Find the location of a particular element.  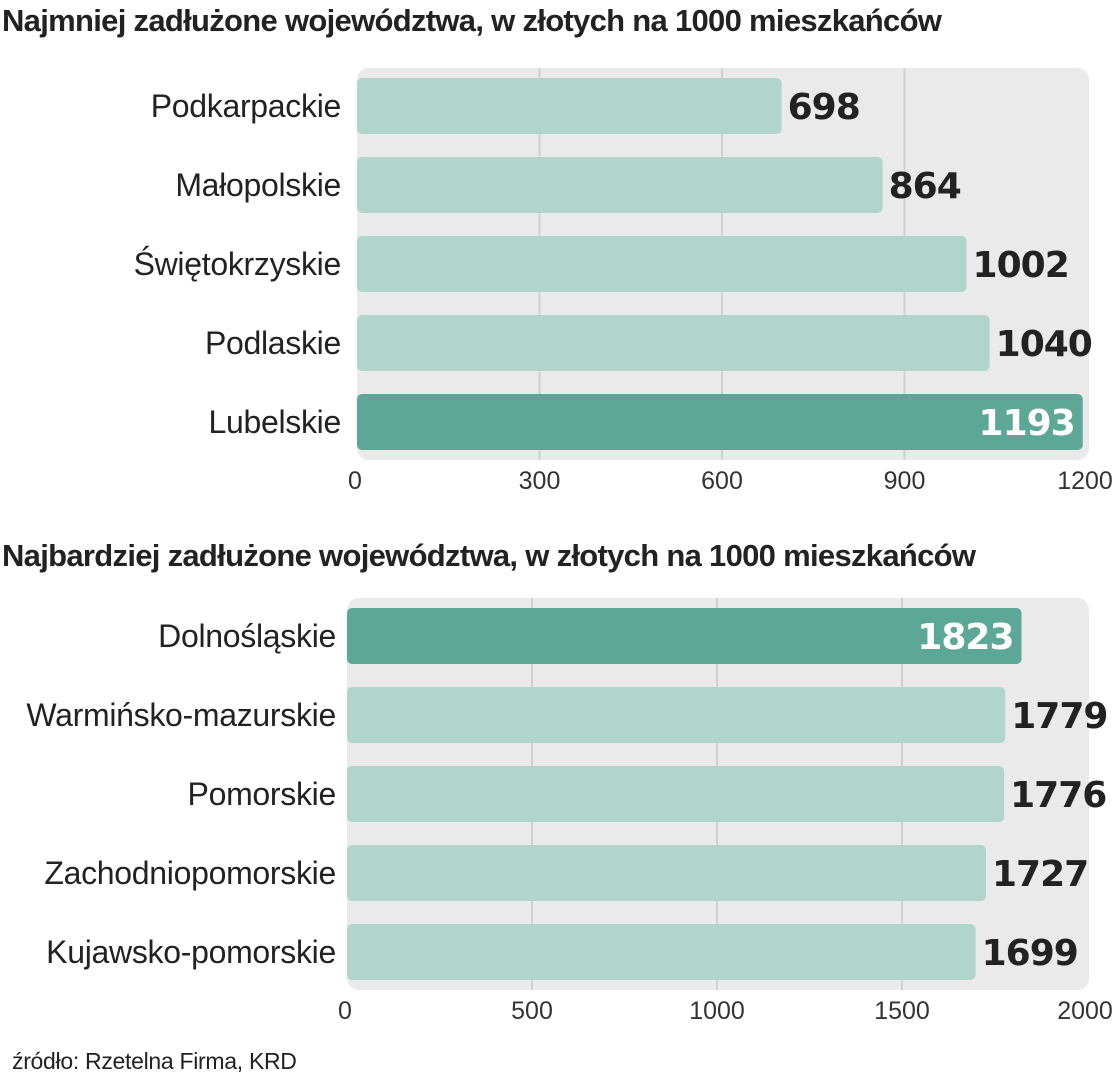

chart2-tick-label: 2000 is located at coordinates (1085, 1011).